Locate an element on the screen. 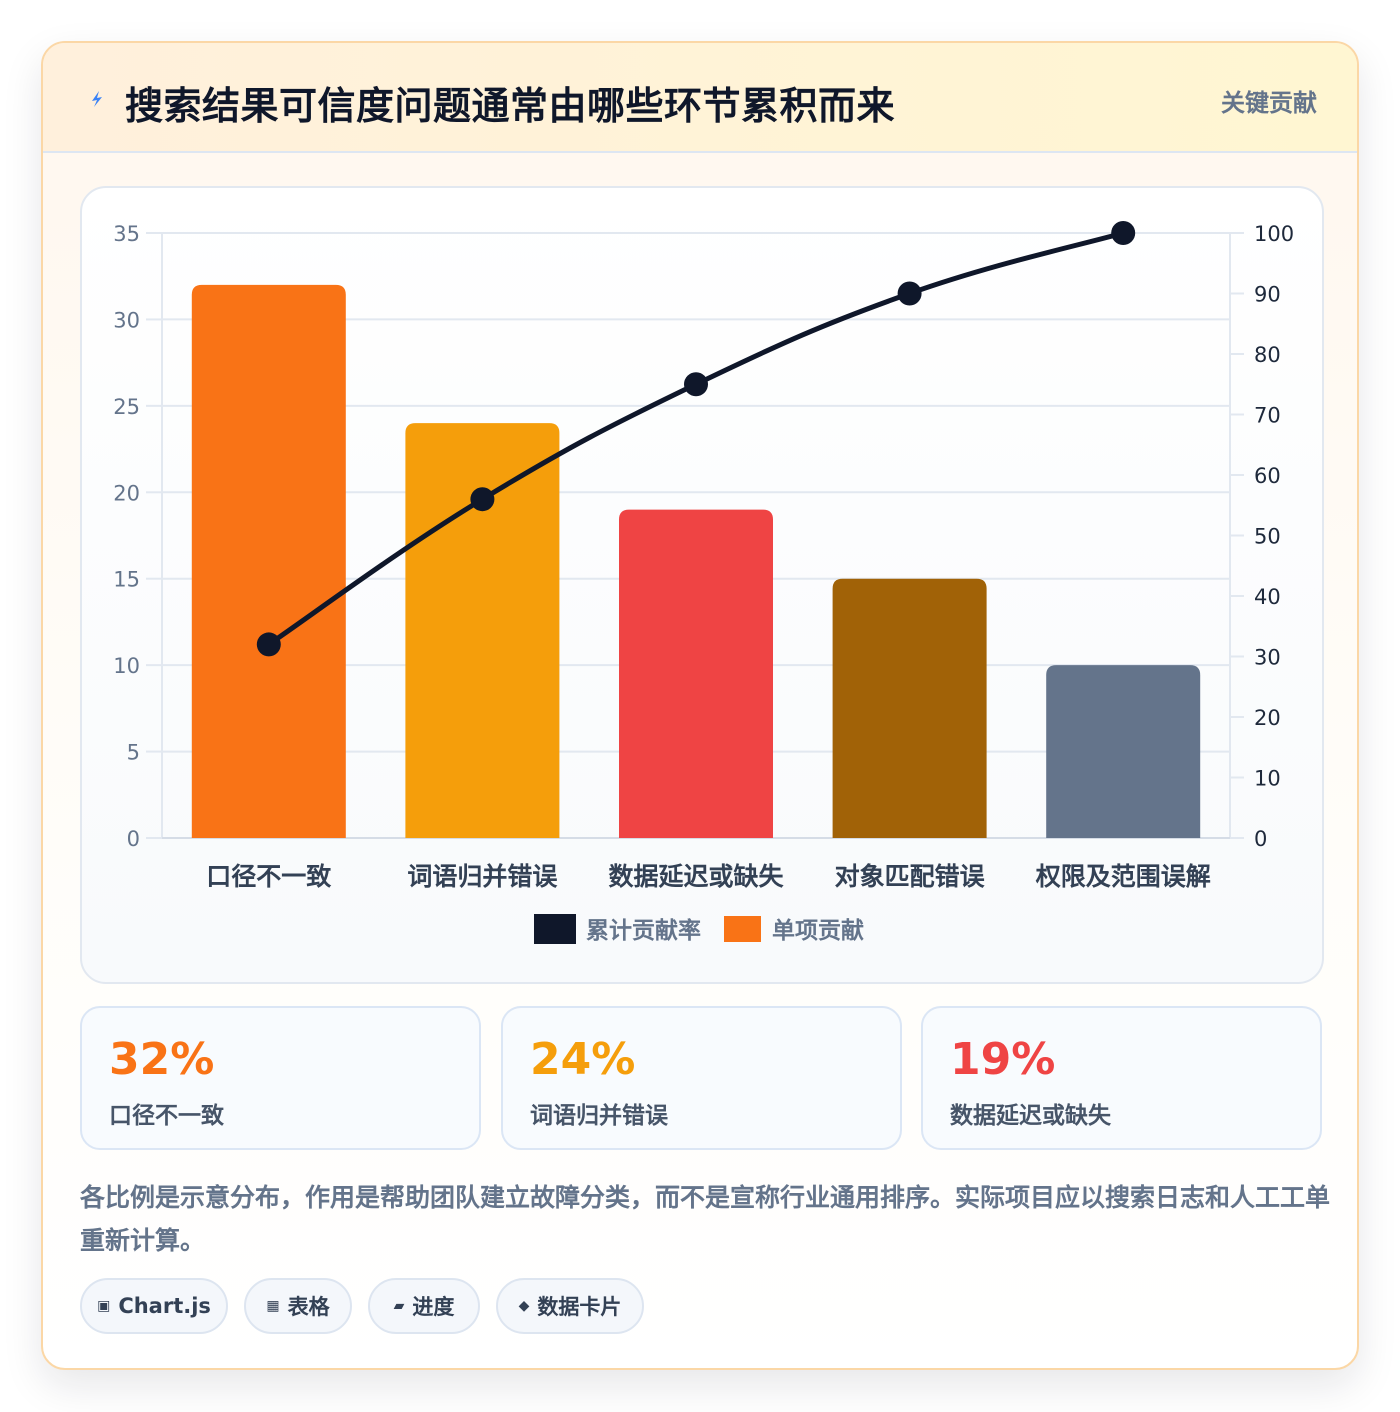 Image resolution: width=1400 pixels, height=1412 pixels. stat-value: 32% is located at coordinates (162, 1059).